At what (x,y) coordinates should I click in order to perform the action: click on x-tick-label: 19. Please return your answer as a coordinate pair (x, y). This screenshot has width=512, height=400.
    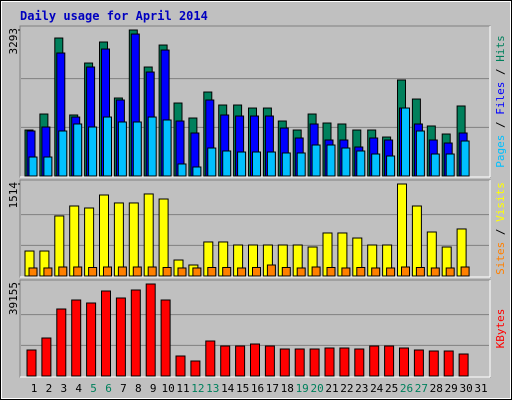
    Looking at the image, I should click on (302, 388).